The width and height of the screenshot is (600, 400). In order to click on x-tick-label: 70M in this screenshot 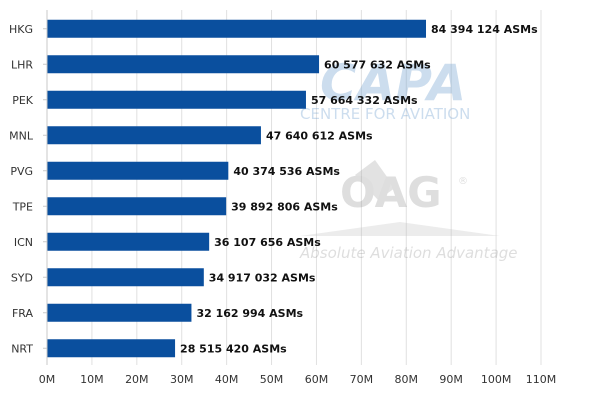, I will do `click(362, 379)`.